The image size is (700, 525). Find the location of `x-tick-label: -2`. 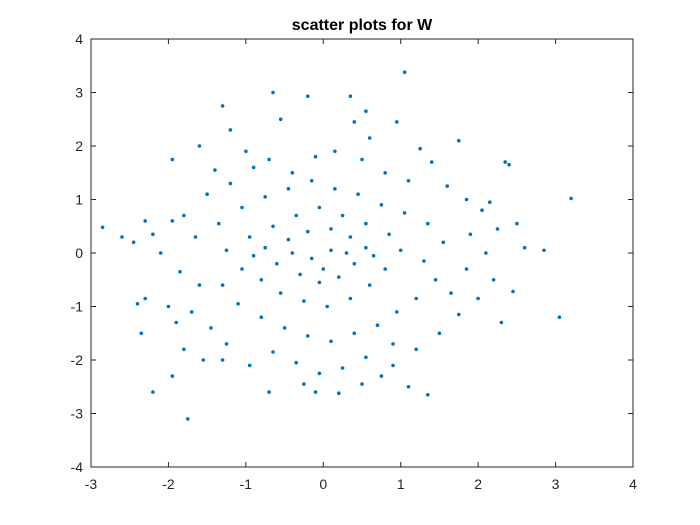

x-tick-label: -2 is located at coordinates (168, 484).